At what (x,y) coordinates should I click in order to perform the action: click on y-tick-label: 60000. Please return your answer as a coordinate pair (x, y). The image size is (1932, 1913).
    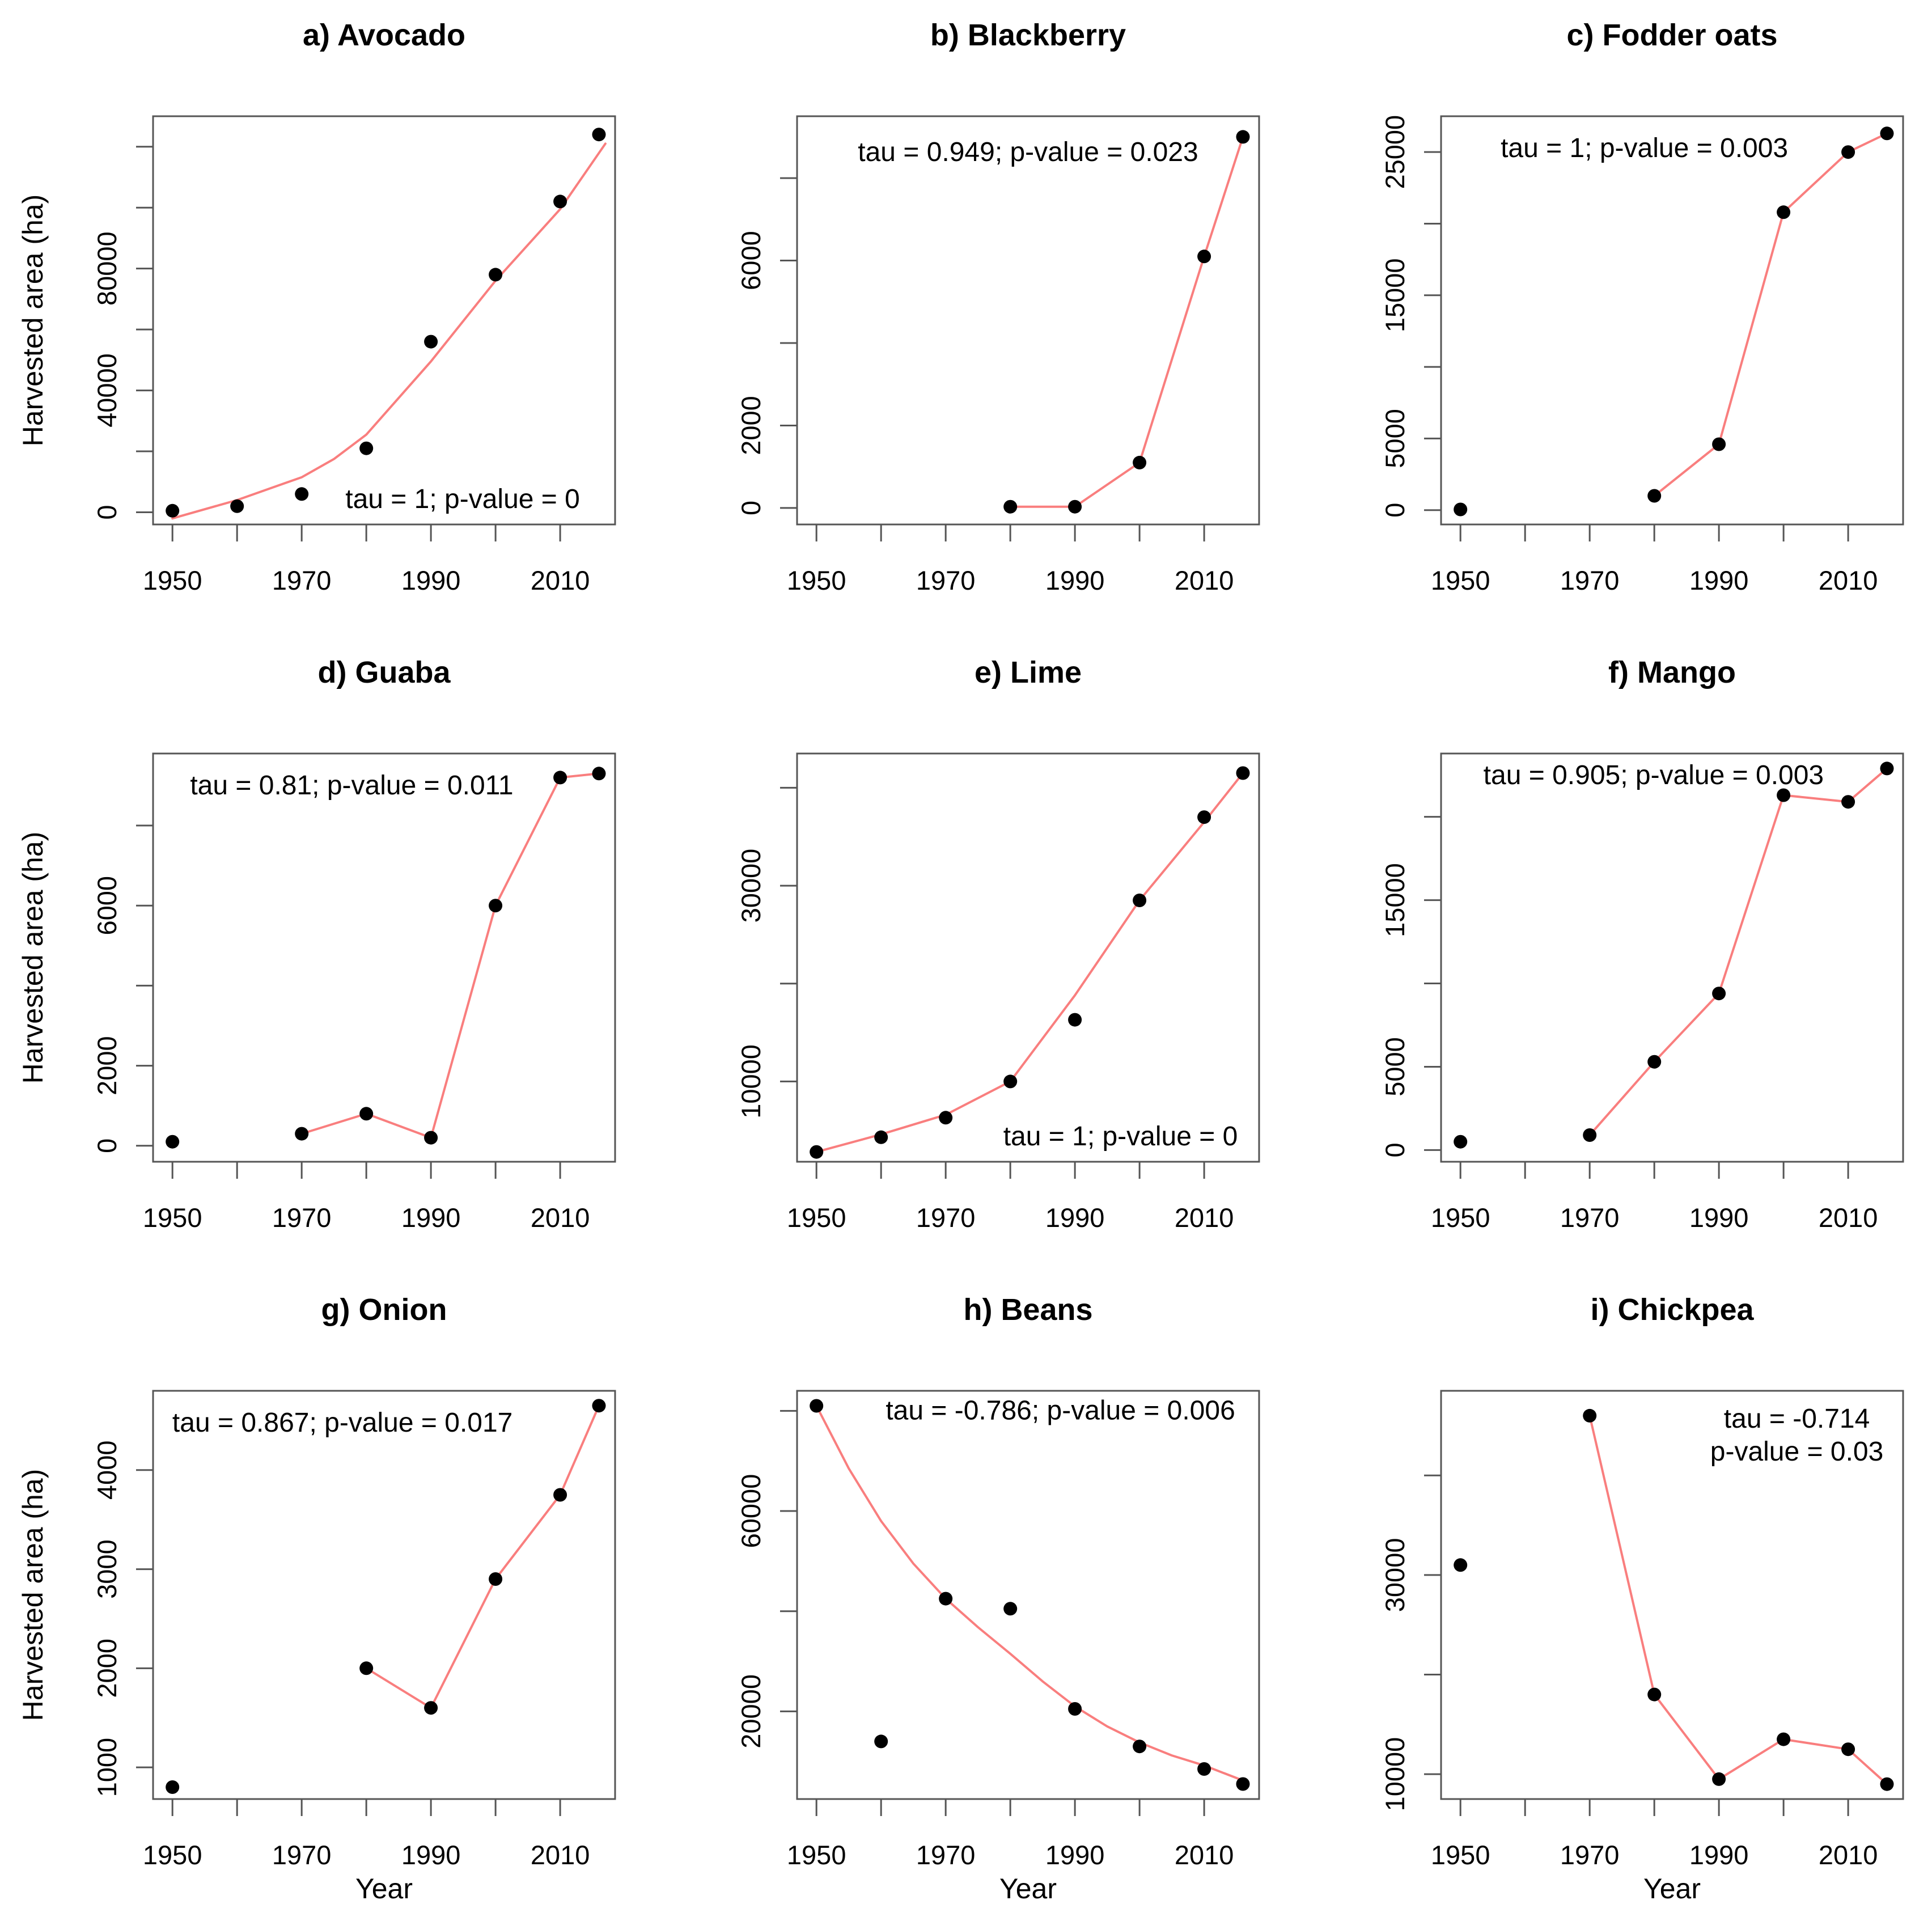
    Looking at the image, I should click on (751, 1511).